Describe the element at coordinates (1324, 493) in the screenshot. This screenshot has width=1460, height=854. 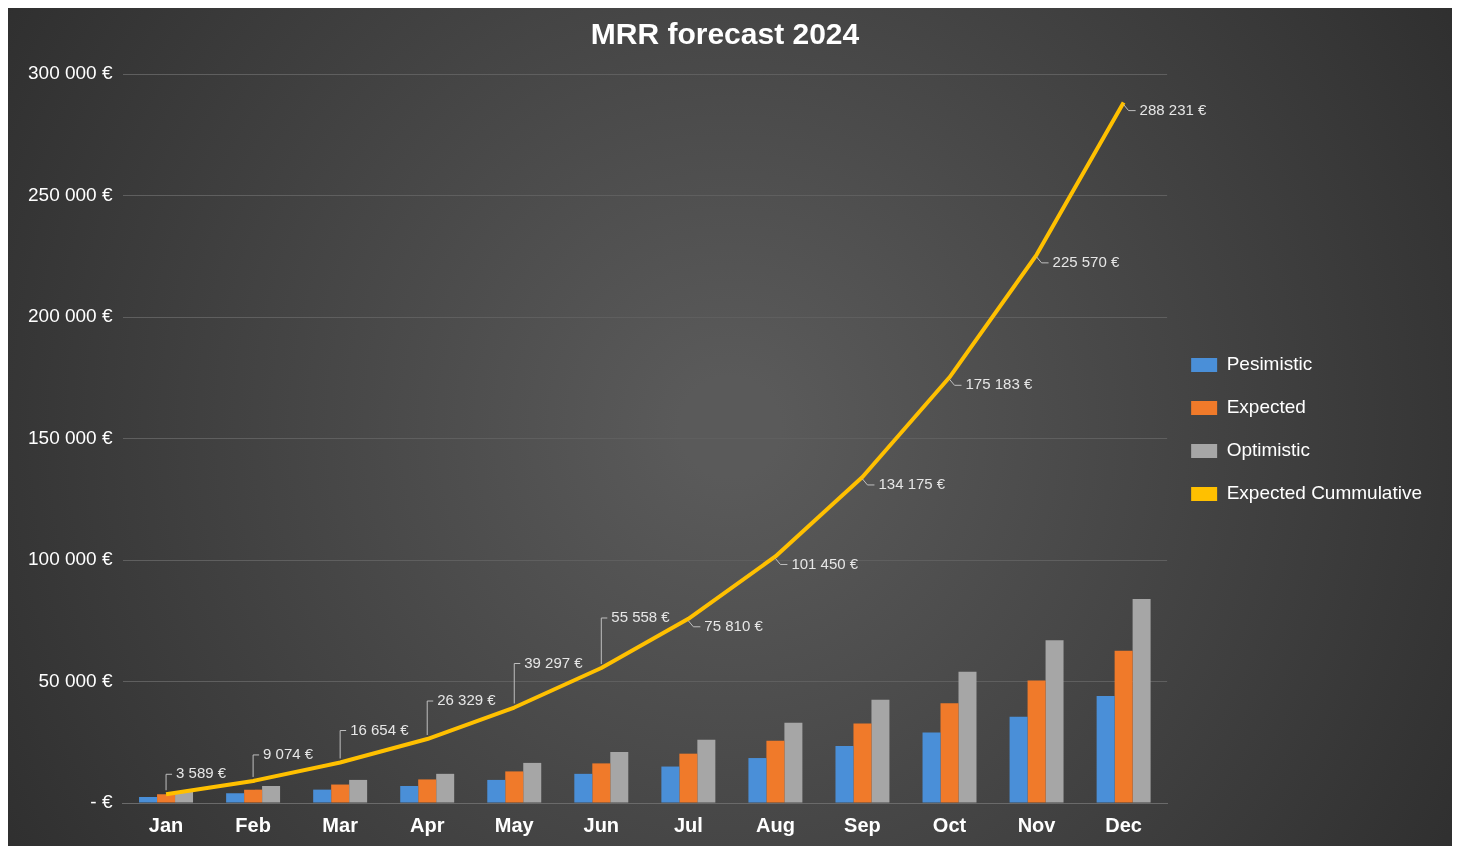
I see `legend-label: Expected Cummulative` at that location.